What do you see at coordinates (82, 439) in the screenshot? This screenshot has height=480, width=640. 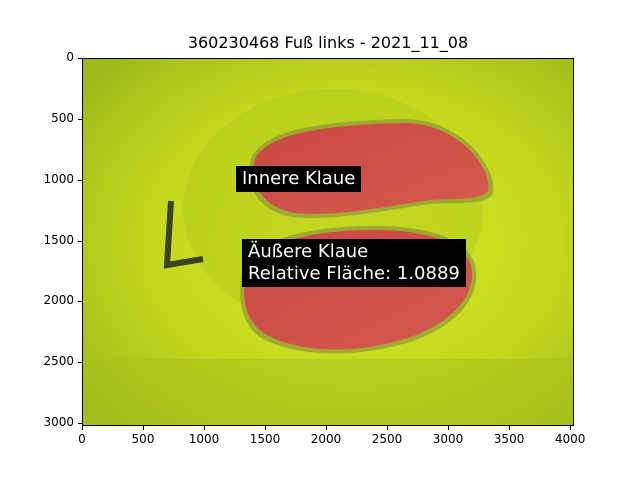 I see `x-tick-label: 0` at bounding box center [82, 439].